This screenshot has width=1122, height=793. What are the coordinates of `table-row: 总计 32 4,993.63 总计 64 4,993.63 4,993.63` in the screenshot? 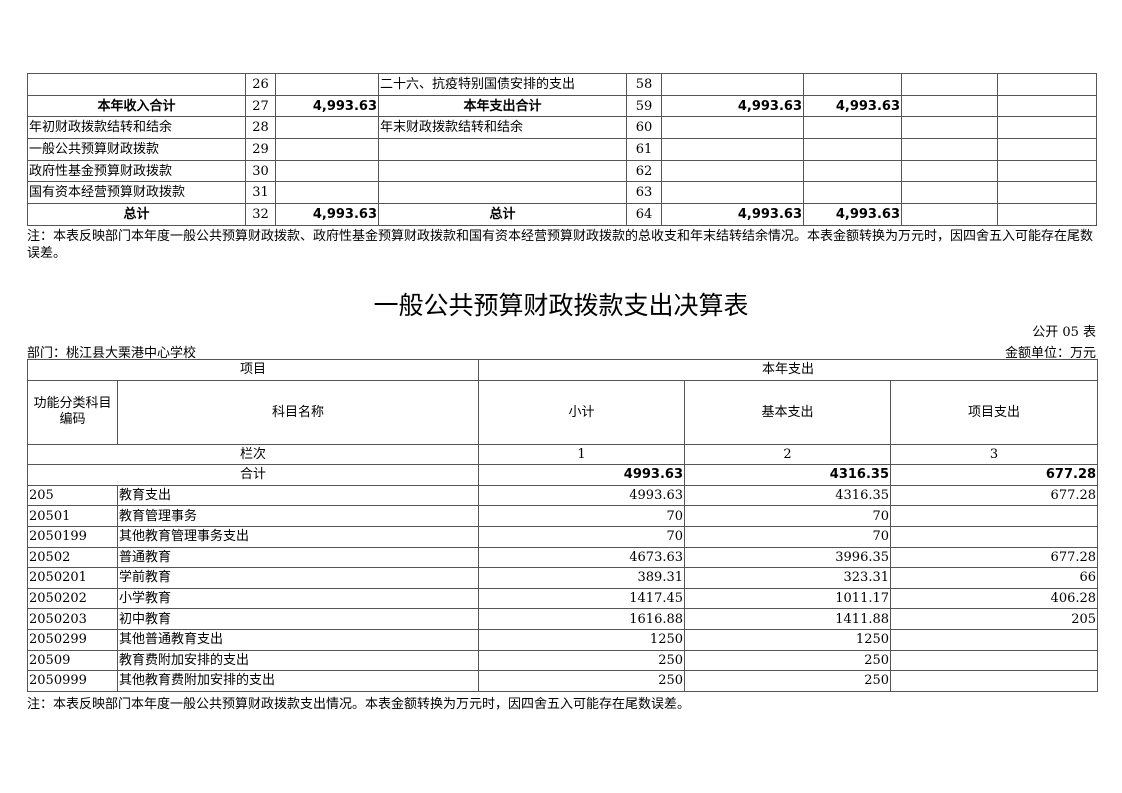 It's located at (562, 214).